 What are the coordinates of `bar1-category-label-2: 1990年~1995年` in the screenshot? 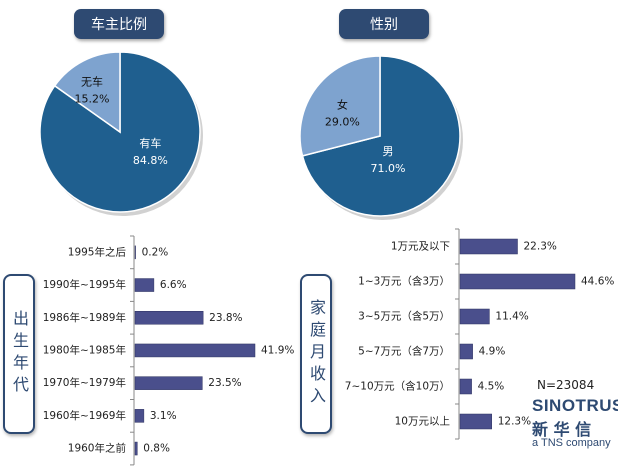 It's located at (84, 284).